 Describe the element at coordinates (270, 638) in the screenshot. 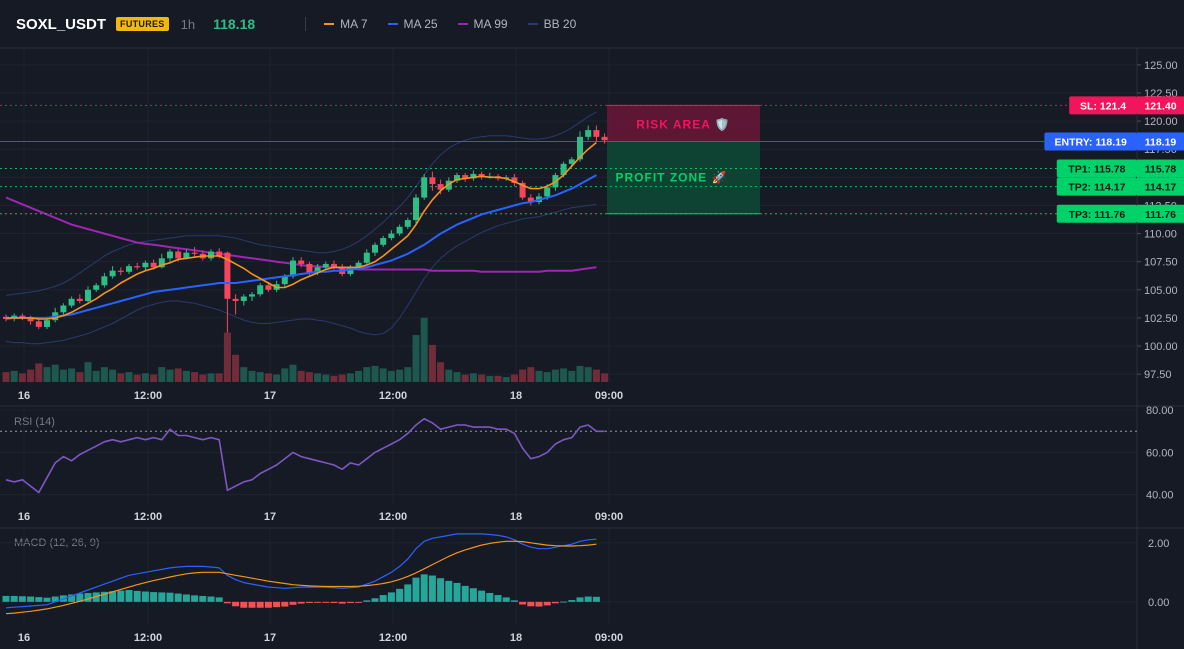

I see `time-axis-label: 17` at that location.